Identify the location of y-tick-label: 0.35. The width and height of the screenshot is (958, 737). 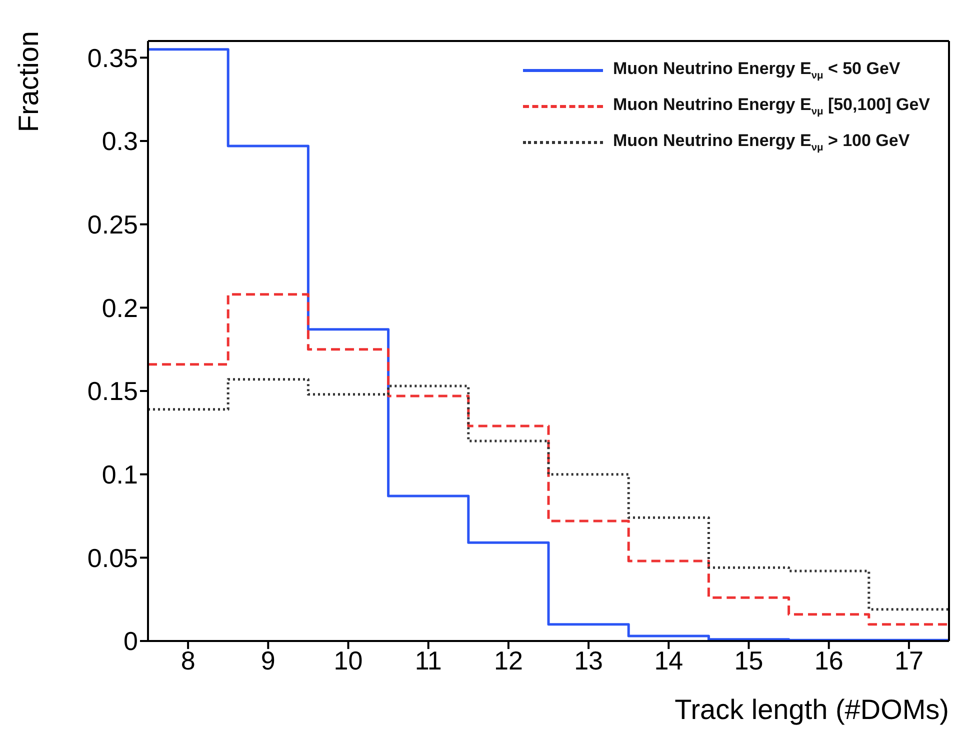
(112, 57).